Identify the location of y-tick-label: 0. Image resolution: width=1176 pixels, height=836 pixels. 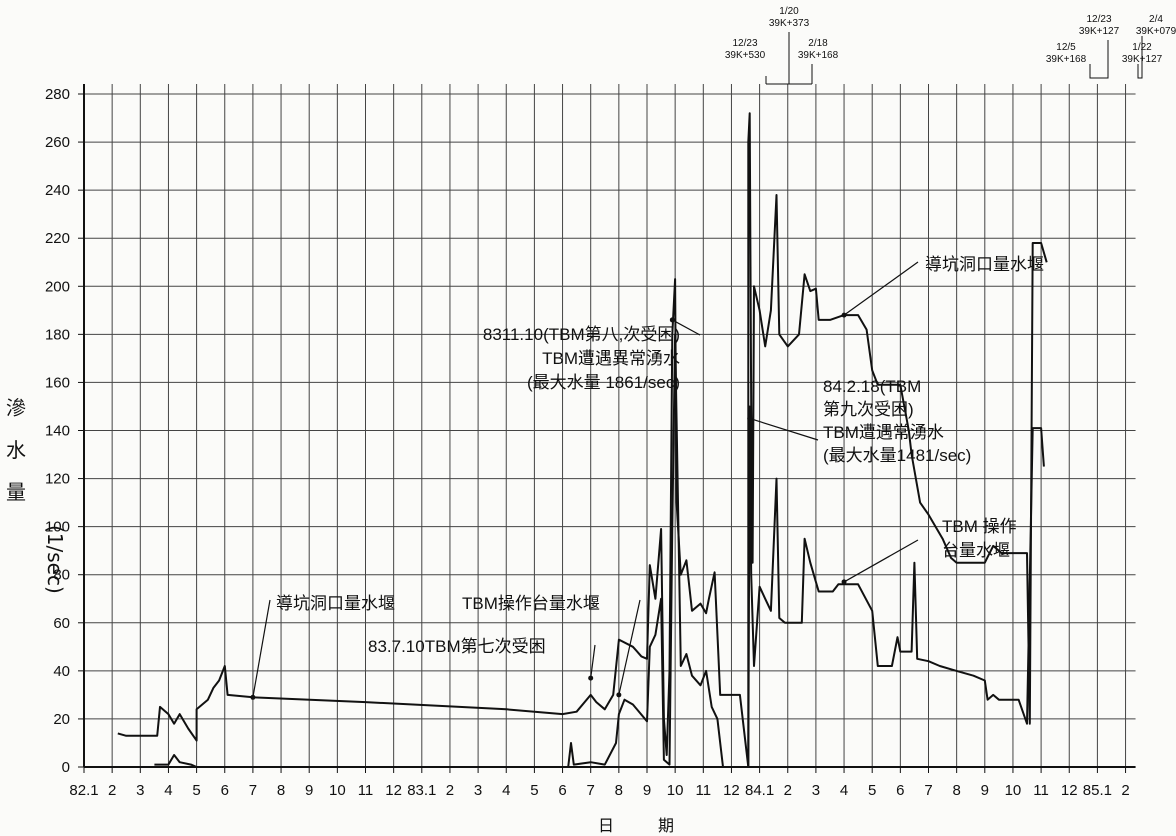
(66, 767).